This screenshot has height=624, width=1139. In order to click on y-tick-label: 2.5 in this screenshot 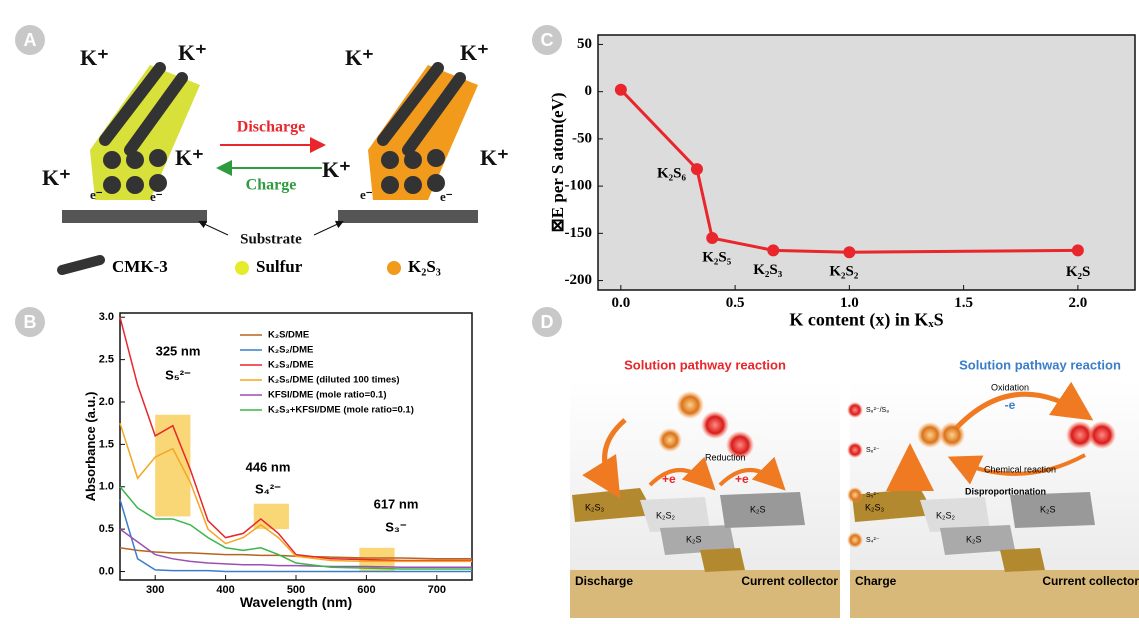, I will do `click(106, 360)`.